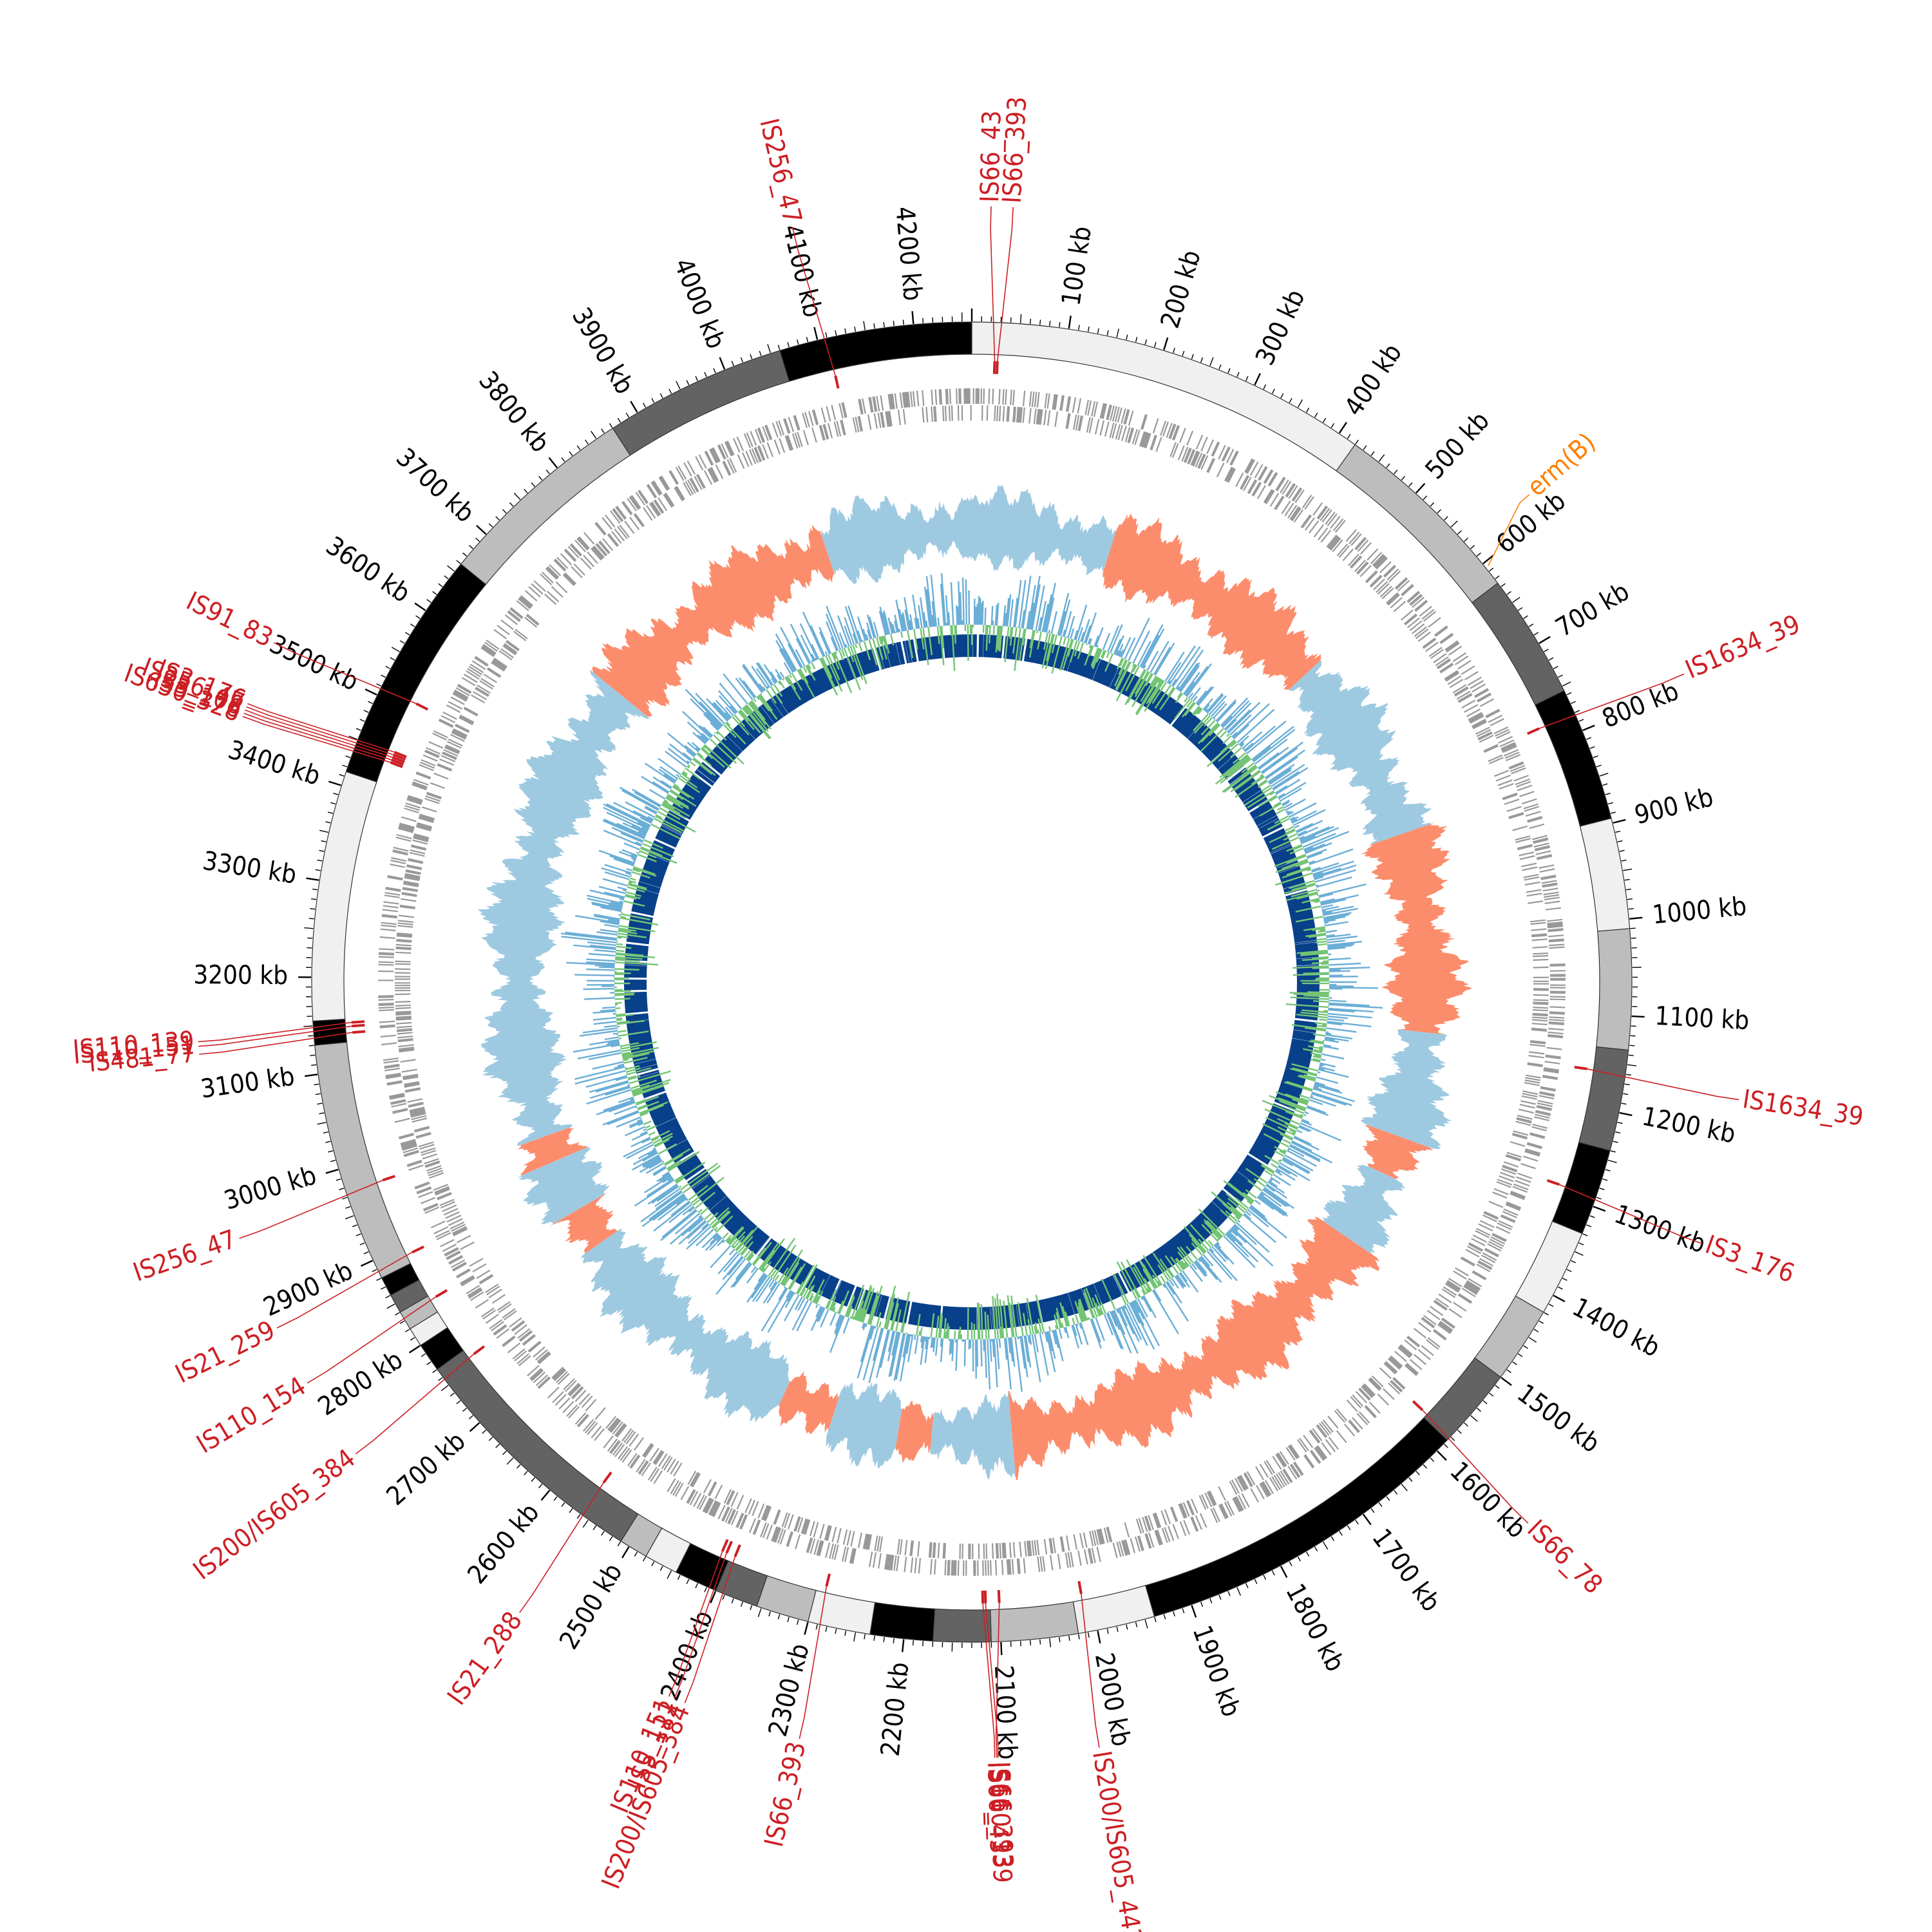 Image resolution: width=1932 pixels, height=1932 pixels. Describe the element at coordinates (399, 757) in the screenshot. I see `is-element-mark` at that location.